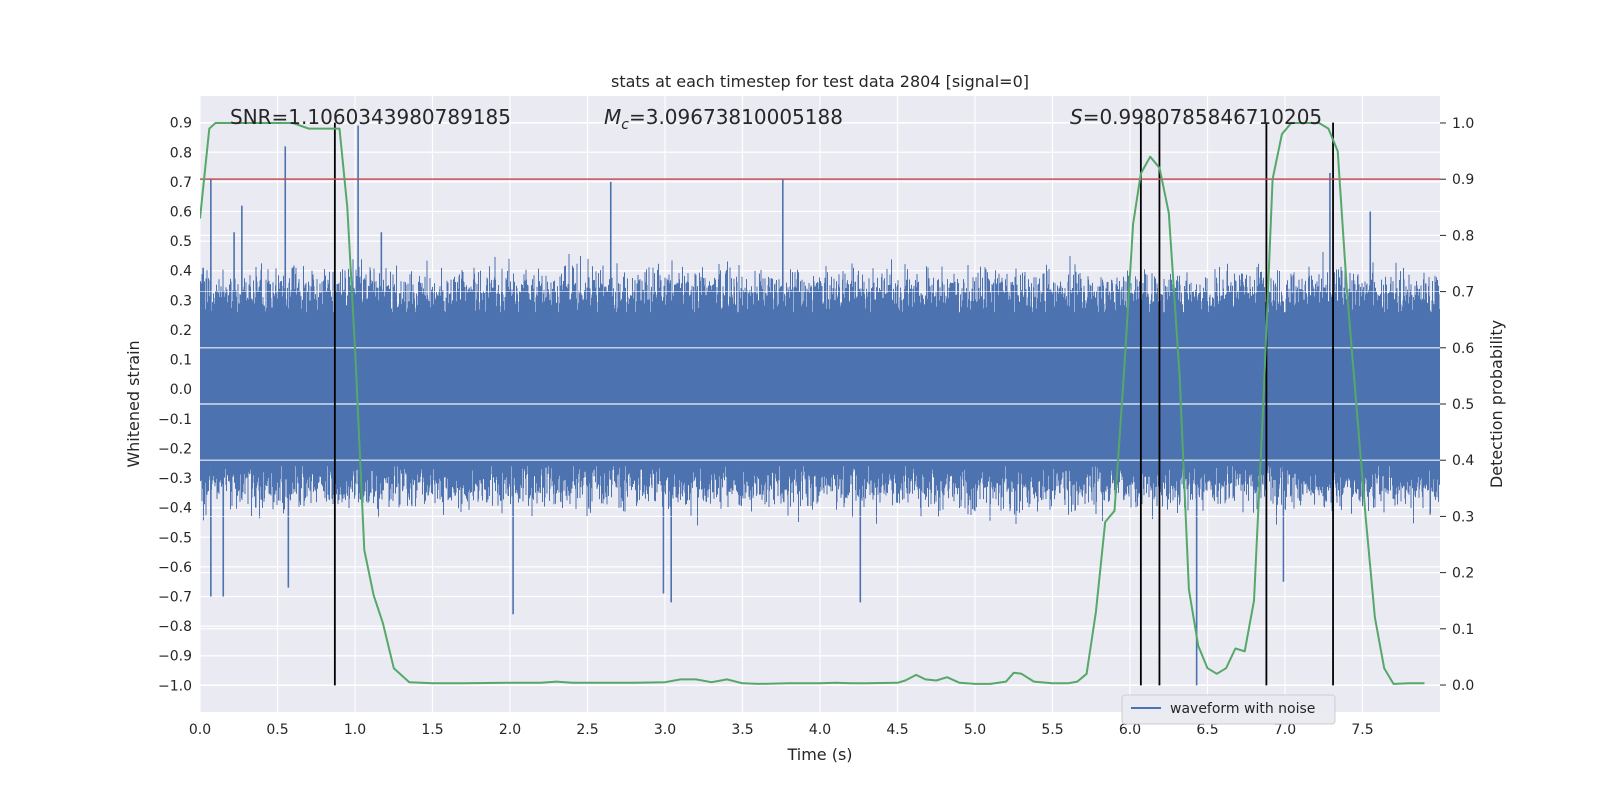  I want to click on score-annotation: S=0.9980785846710205, so click(1196, 117).